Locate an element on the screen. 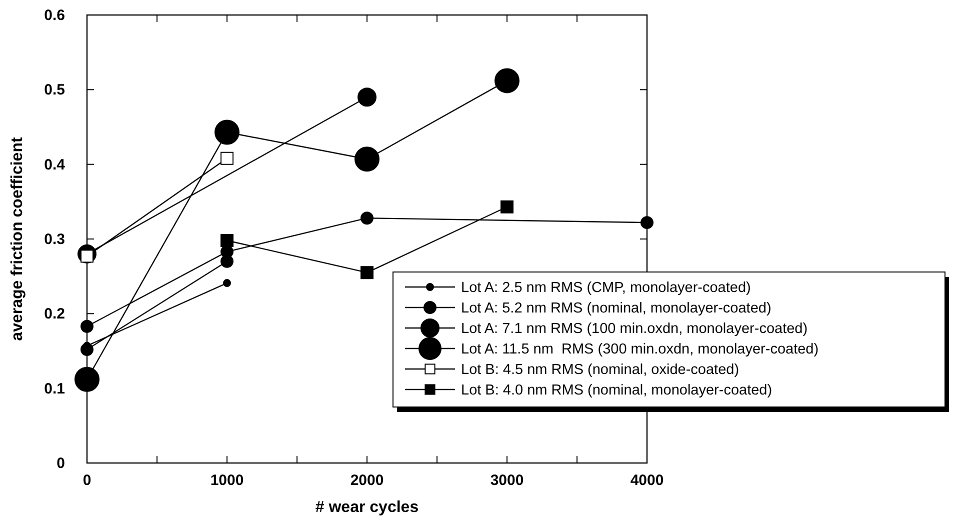  y-tick-label: 0.6 is located at coordinates (54, 15).